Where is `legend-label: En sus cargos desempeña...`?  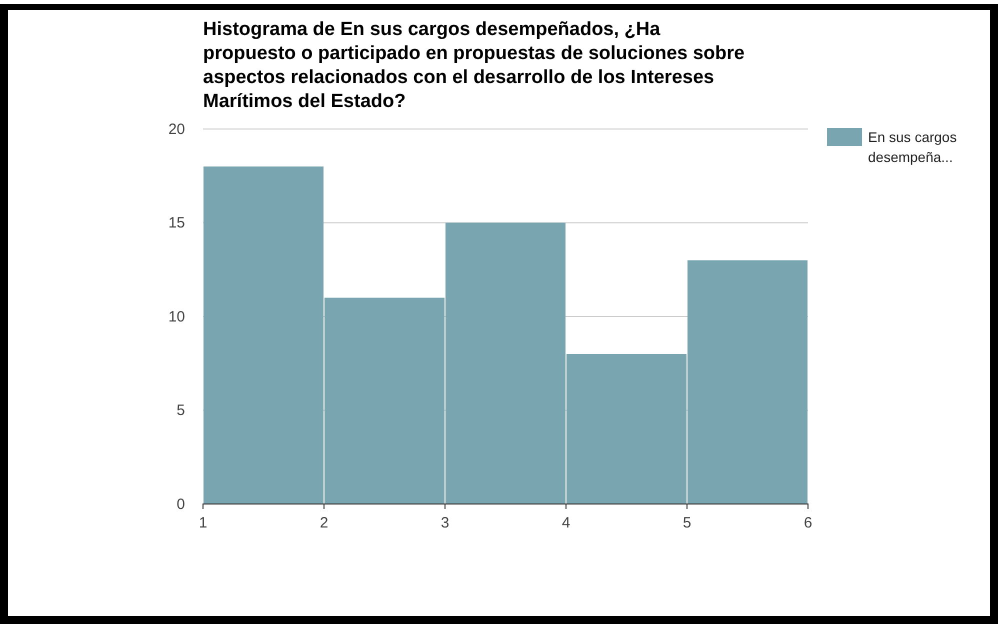
legend-label: En sus cargos desempeña... is located at coordinates (912, 147).